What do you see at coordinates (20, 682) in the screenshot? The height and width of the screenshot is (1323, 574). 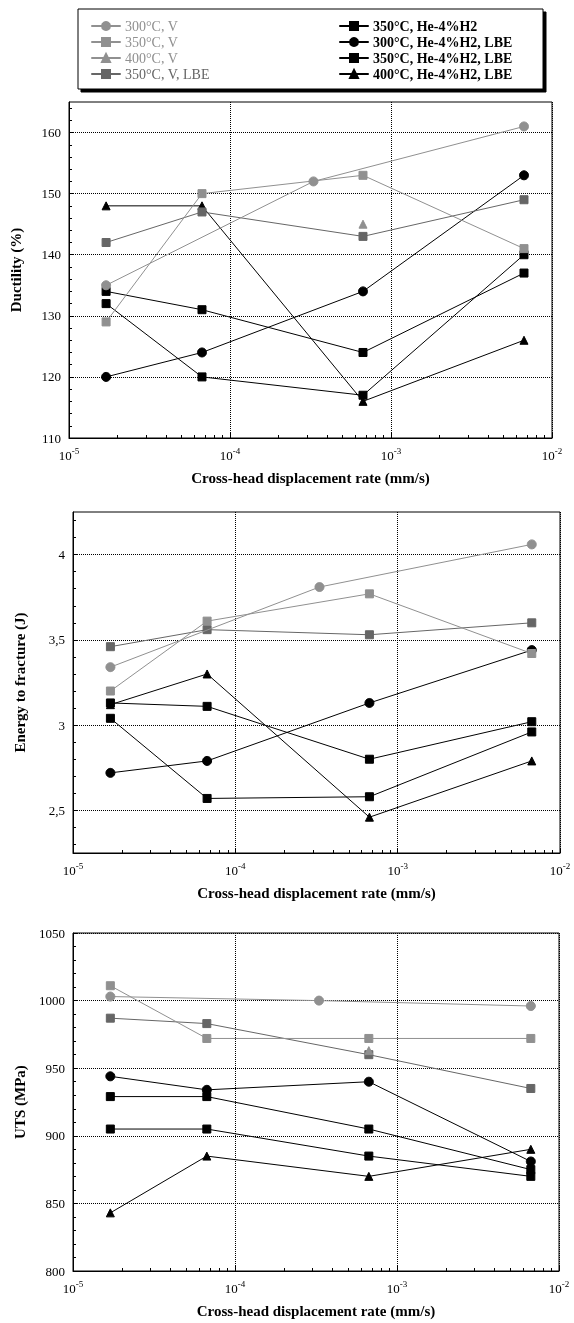 I see `y-axis-title: Energy to fracture (J)` at bounding box center [20, 682].